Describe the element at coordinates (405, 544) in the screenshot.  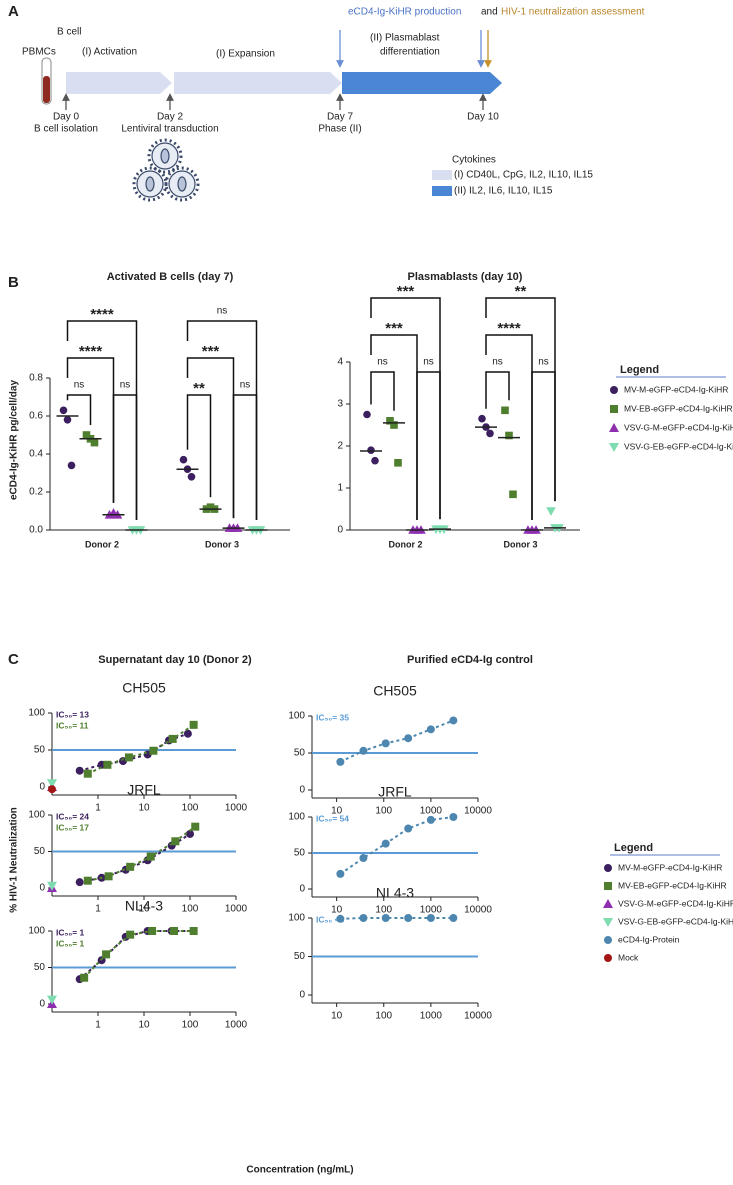
I see `x-tick-label: Donor 2` at that location.